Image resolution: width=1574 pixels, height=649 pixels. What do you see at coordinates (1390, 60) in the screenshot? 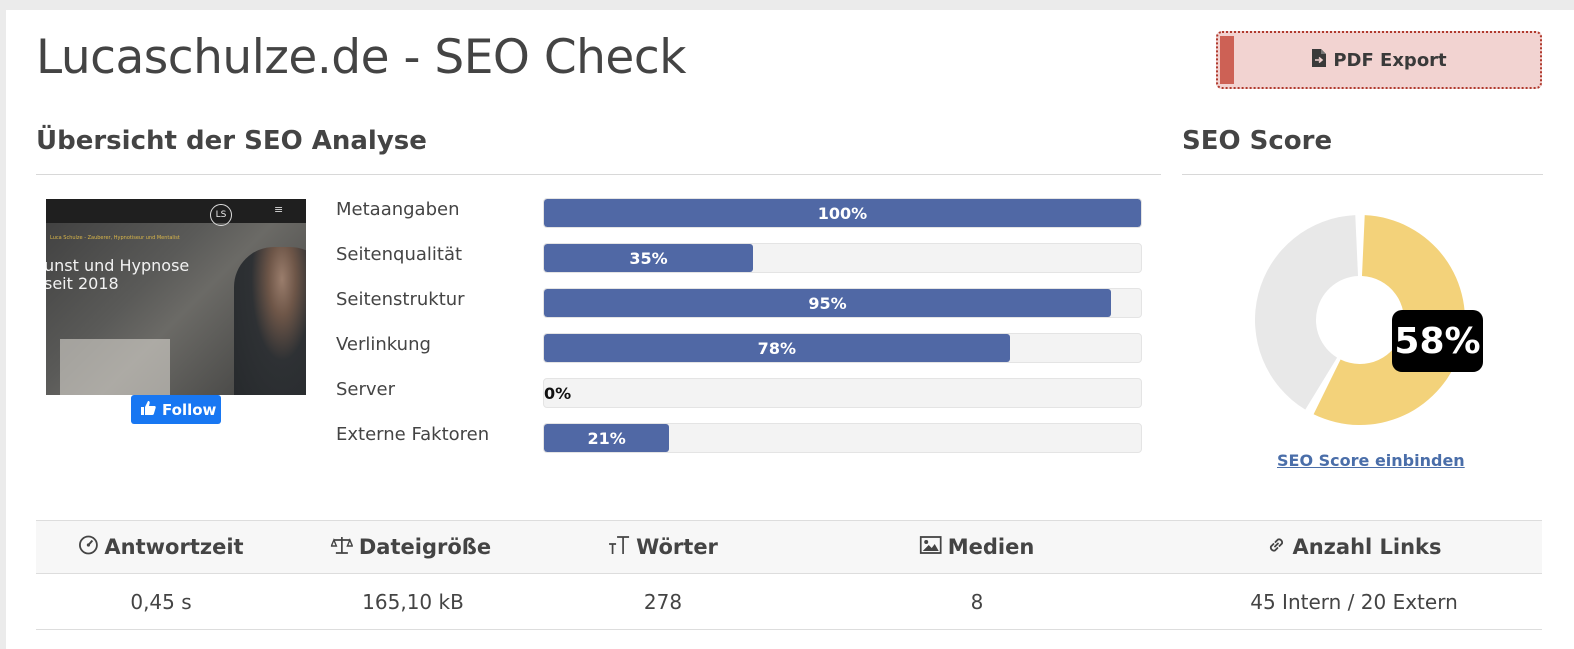
I see `pdf-export-label: PDF Export` at bounding box center [1390, 60].